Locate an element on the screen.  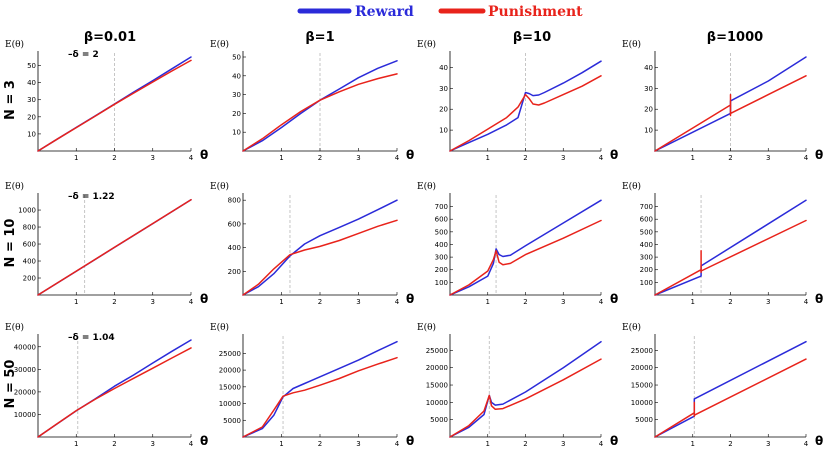
panel-r2-c1: 1 2 3 4 5000 10000 15000 20000 25000 E(θ) θ is located at coordinates (312, 385).